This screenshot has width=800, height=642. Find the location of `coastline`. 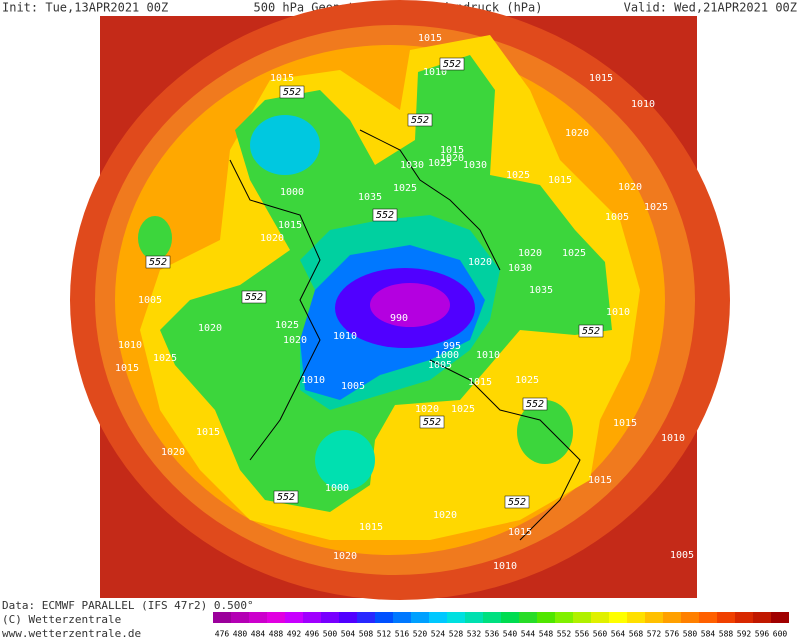

coastline is located at coordinates (430, 200).